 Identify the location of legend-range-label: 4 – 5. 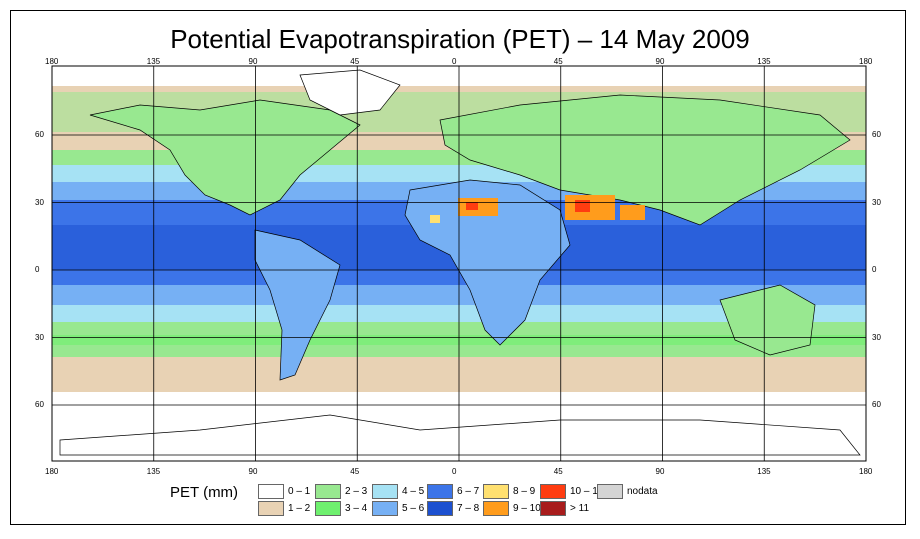
(413, 491).